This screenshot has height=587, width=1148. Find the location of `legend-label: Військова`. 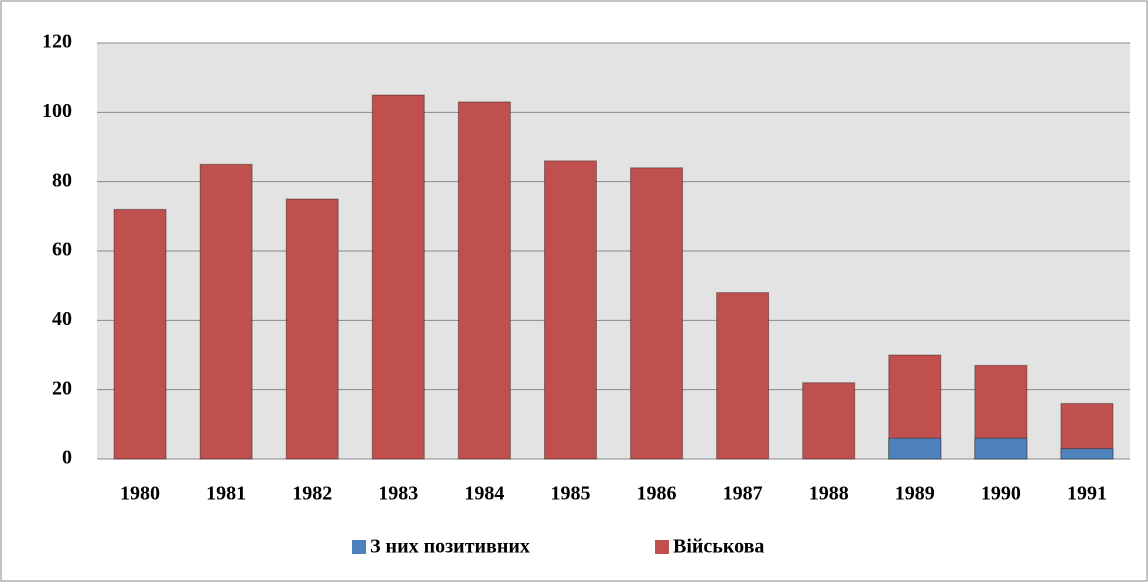

legend-label: Військова is located at coordinates (718, 547).